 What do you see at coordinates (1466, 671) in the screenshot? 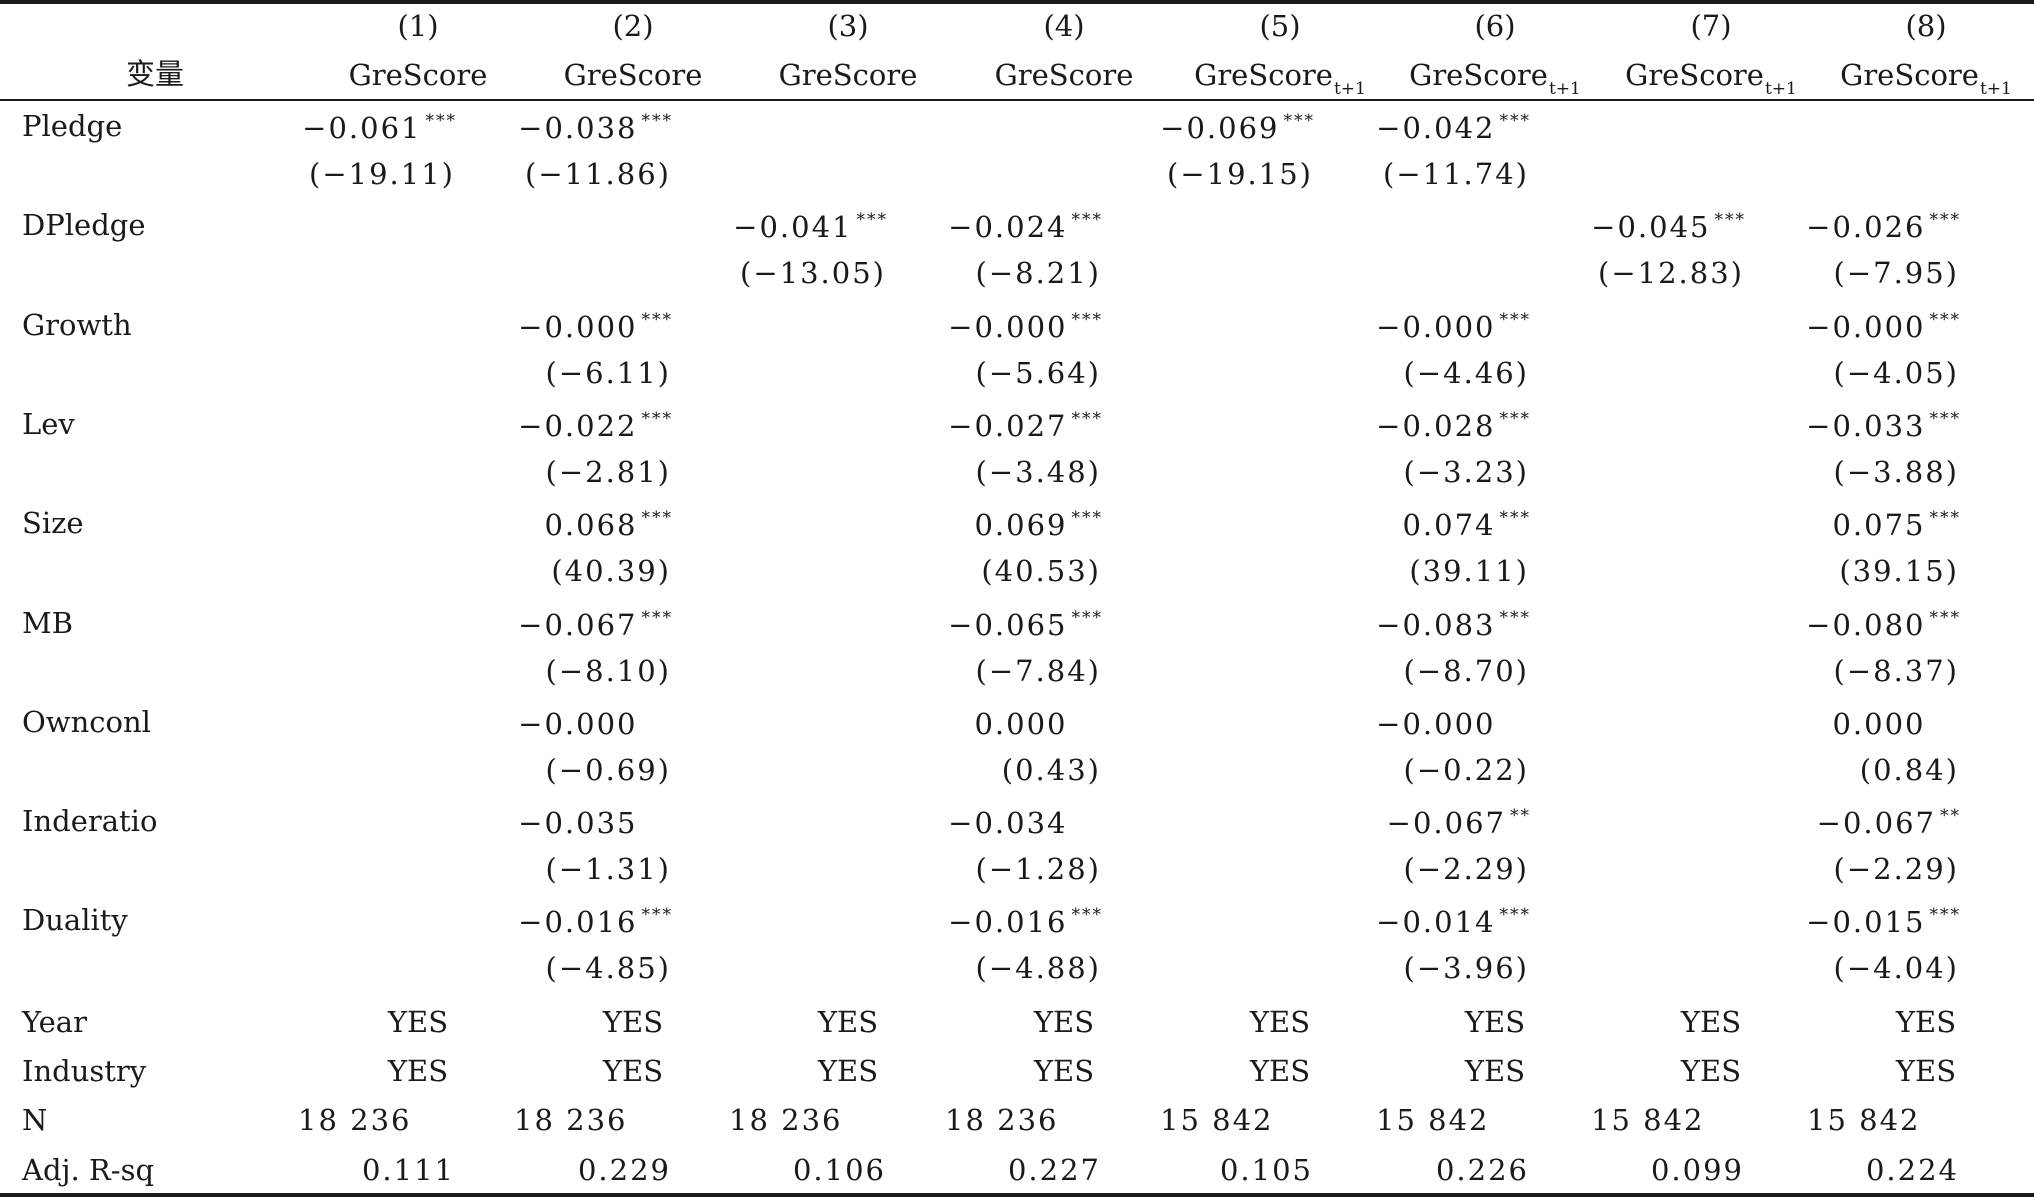
I see `t-statistic-cell: (−8.70)` at bounding box center [1466, 671].